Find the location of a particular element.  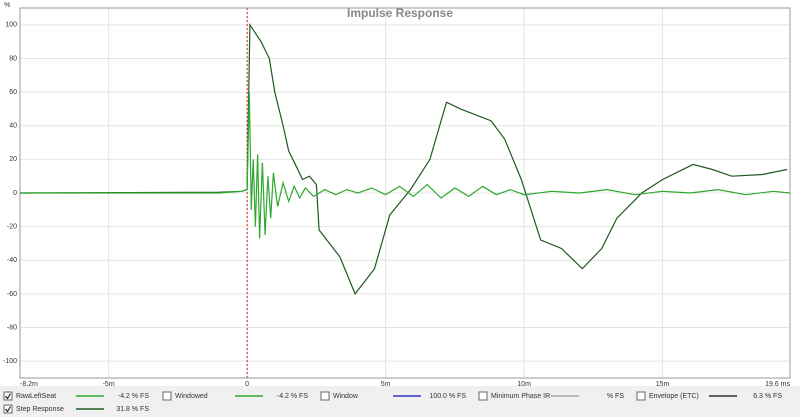

y-tick-label: -80 is located at coordinates (12, 327).